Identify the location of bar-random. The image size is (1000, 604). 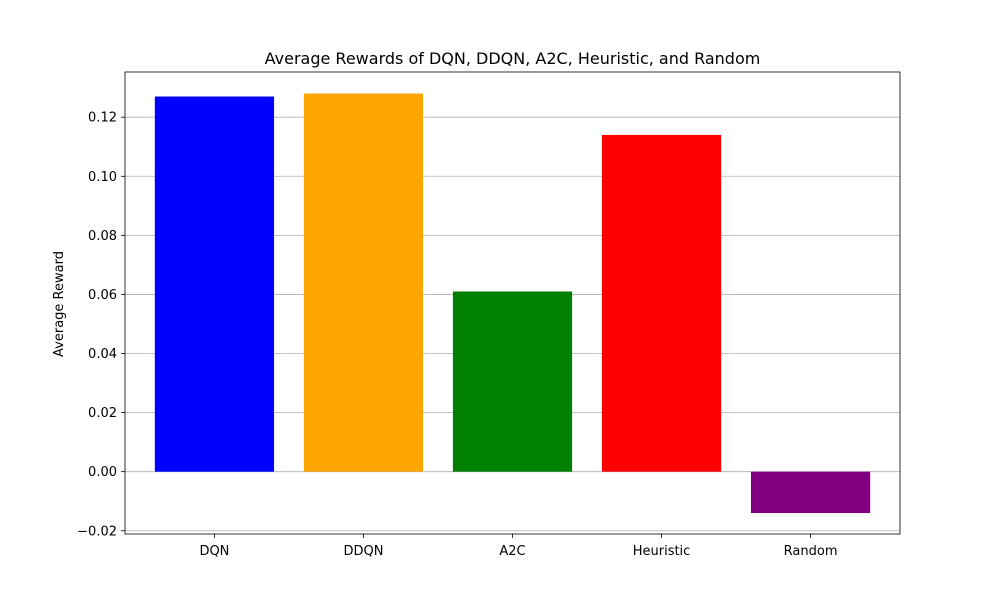
(810, 492).